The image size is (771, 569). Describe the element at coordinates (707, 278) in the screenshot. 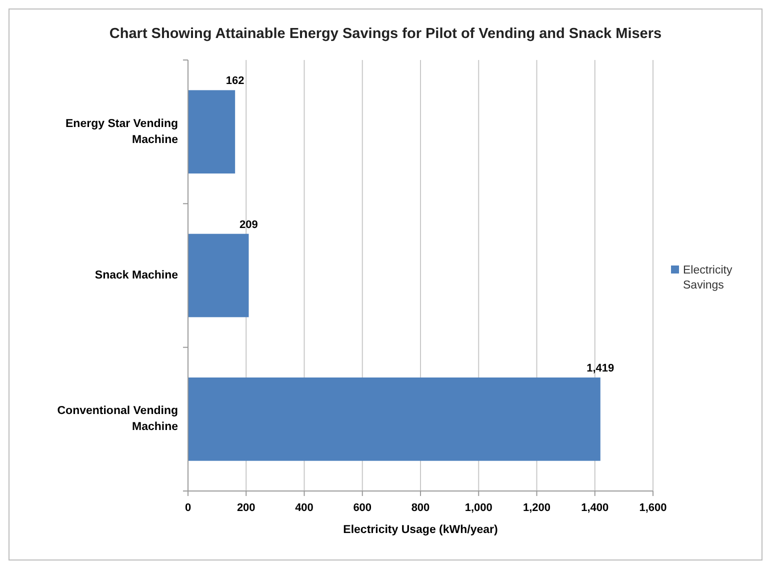

I see `legend-label: Electricity Savings` at that location.